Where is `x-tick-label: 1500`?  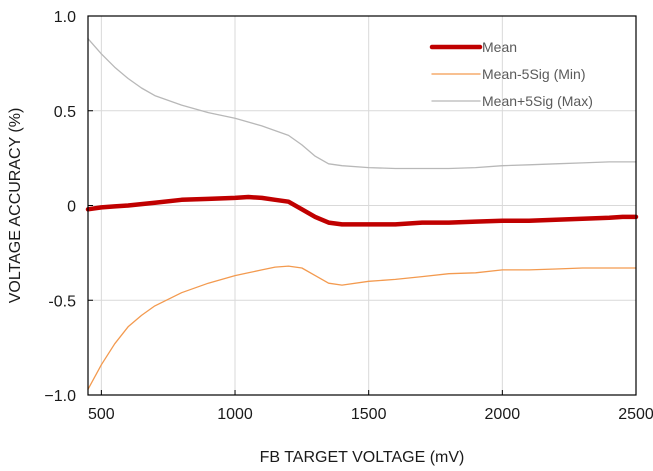 x-tick-label: 1500 is located at coordinates (369, 414).